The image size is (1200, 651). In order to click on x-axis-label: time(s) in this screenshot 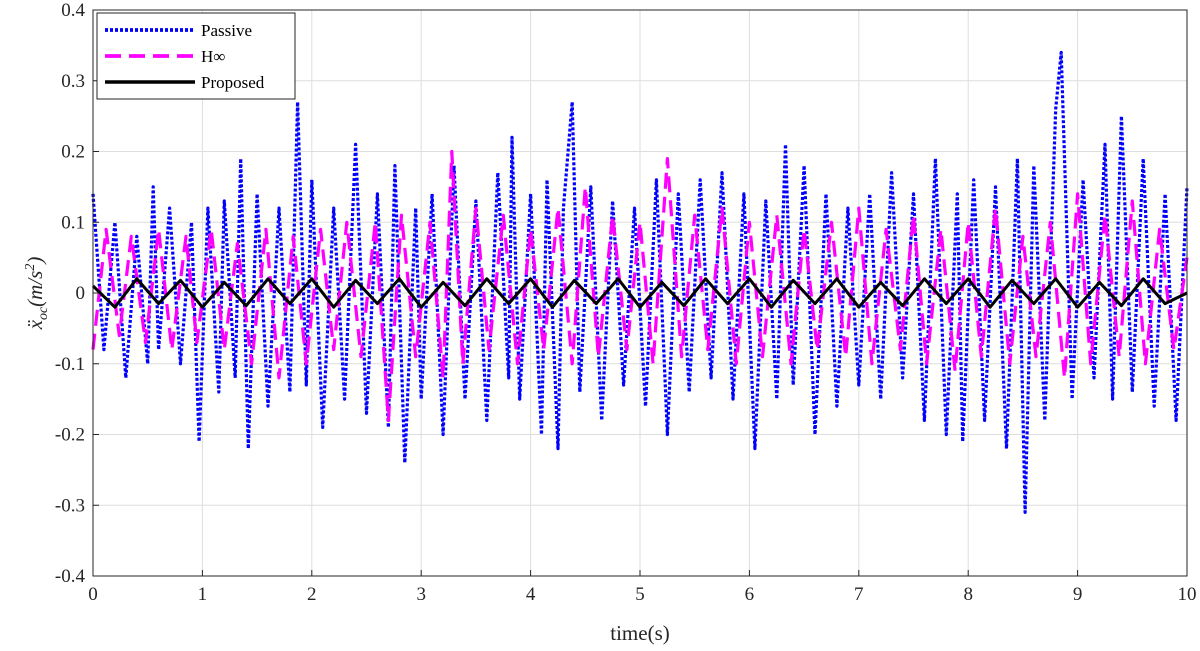, I will do `click(639, 633)`.